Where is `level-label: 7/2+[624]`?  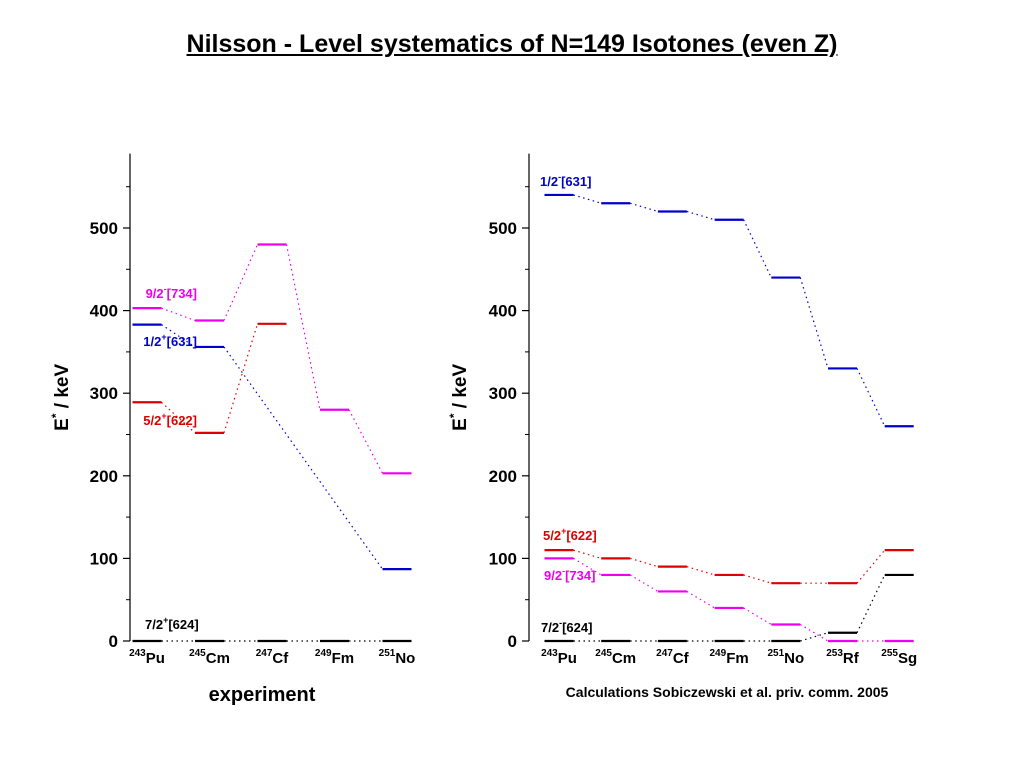 level-label: 7/2+[624] is located at coordinates (172, 623).